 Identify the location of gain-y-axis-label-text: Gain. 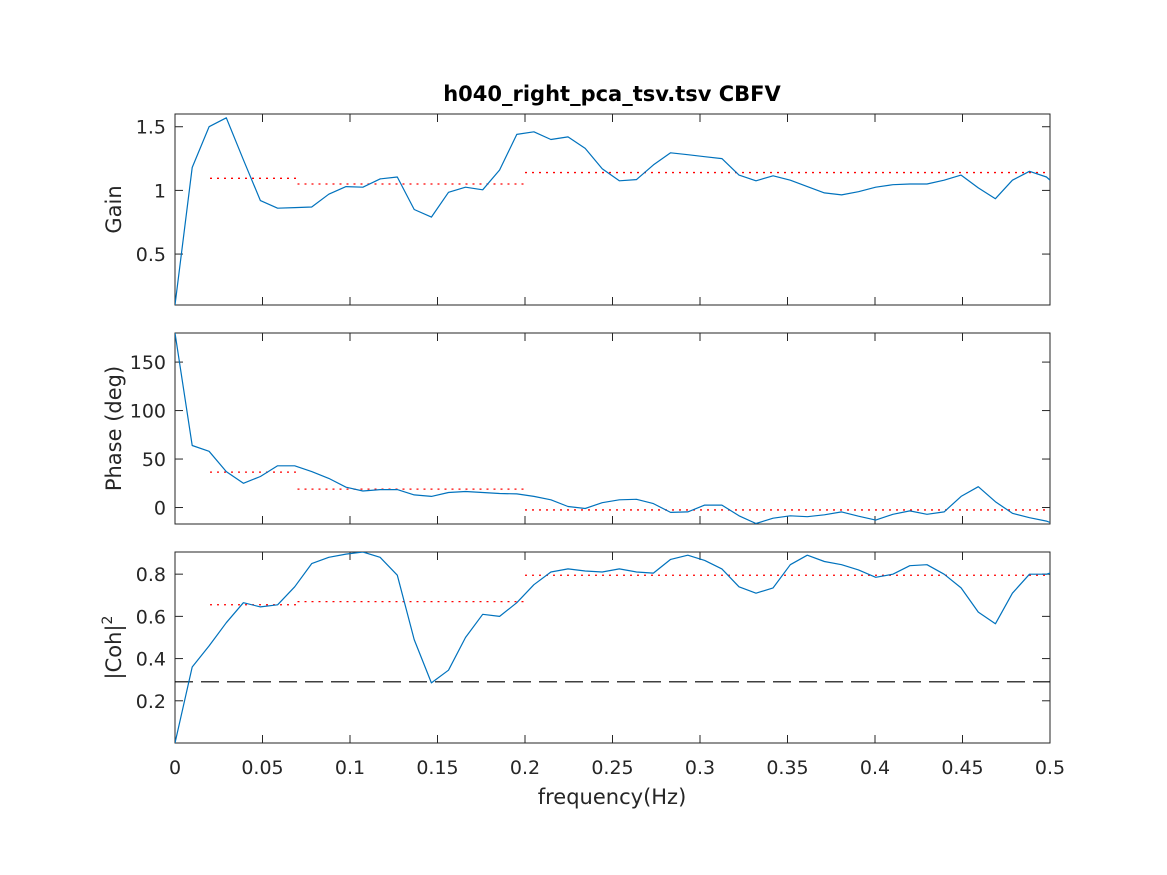
(114, 209).